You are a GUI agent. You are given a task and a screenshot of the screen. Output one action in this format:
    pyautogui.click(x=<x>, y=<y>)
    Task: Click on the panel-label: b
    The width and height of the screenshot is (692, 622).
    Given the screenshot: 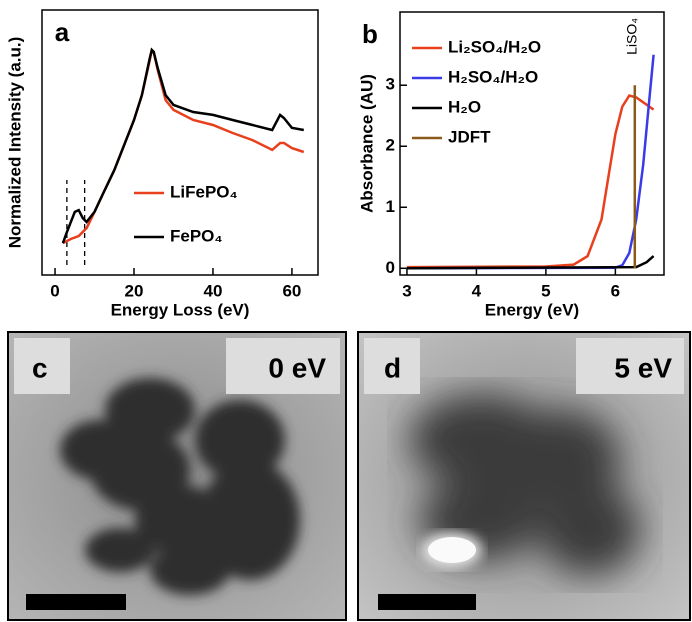 What is the action you would take?
    pyautogui.click(x=370, y=34)
    